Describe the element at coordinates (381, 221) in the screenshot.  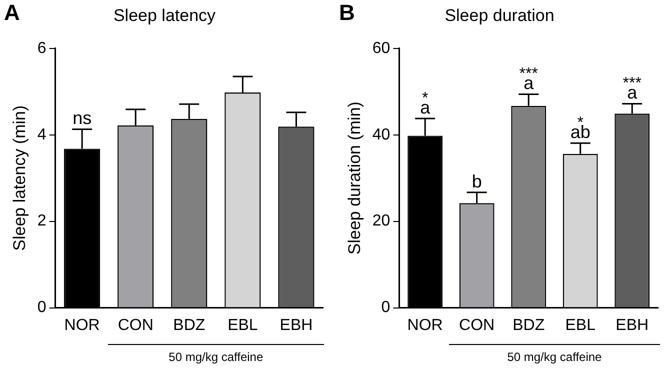
I see `y-tick-label: 20` at that location.